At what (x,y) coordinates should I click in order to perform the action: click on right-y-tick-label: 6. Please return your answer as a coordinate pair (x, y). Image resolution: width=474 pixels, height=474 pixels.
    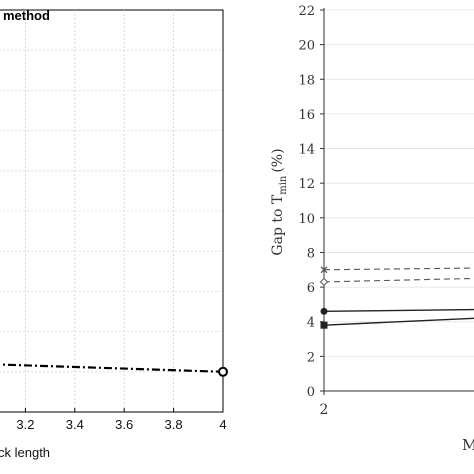
    Looking at the image, I should click on (311, 288).